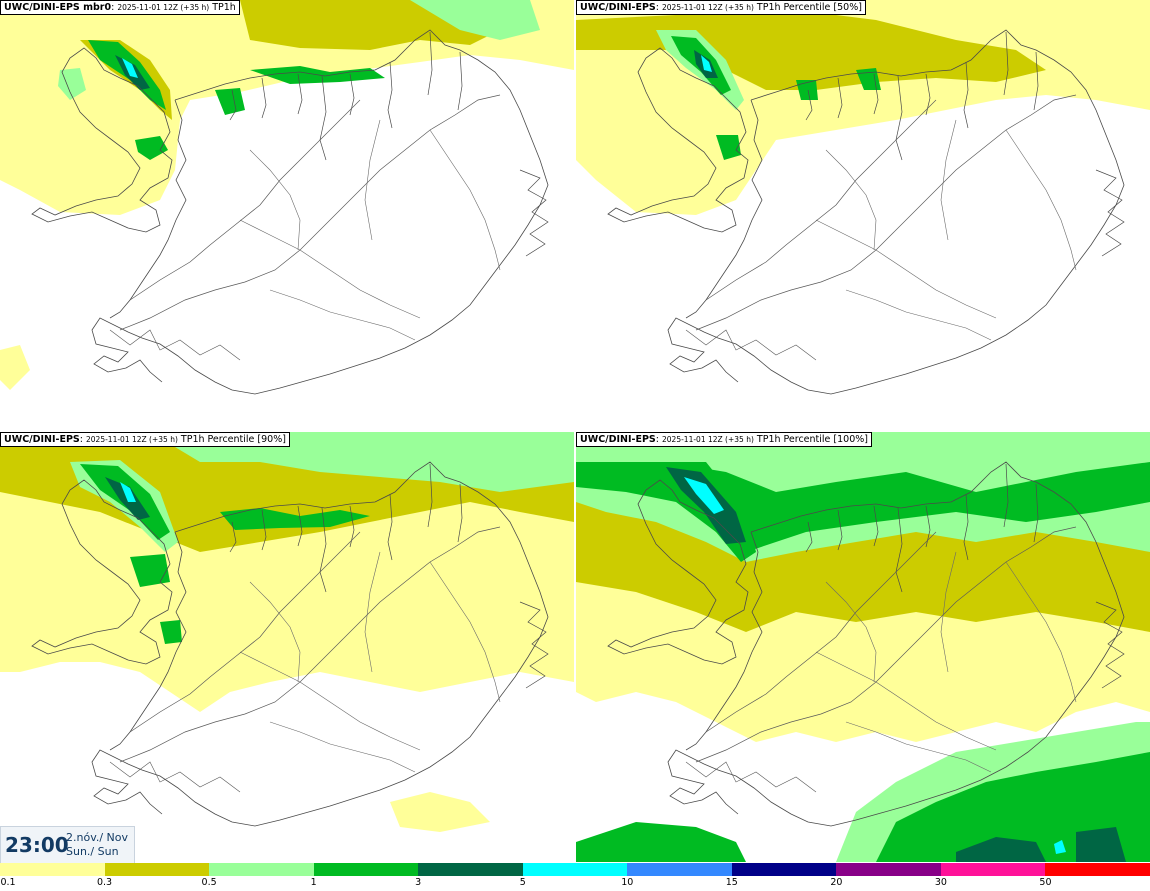  Describe the element at coordinates (97, 837) in the screenshot. I see `valid-date-line1: 2.nóv./ Nov` at that location.